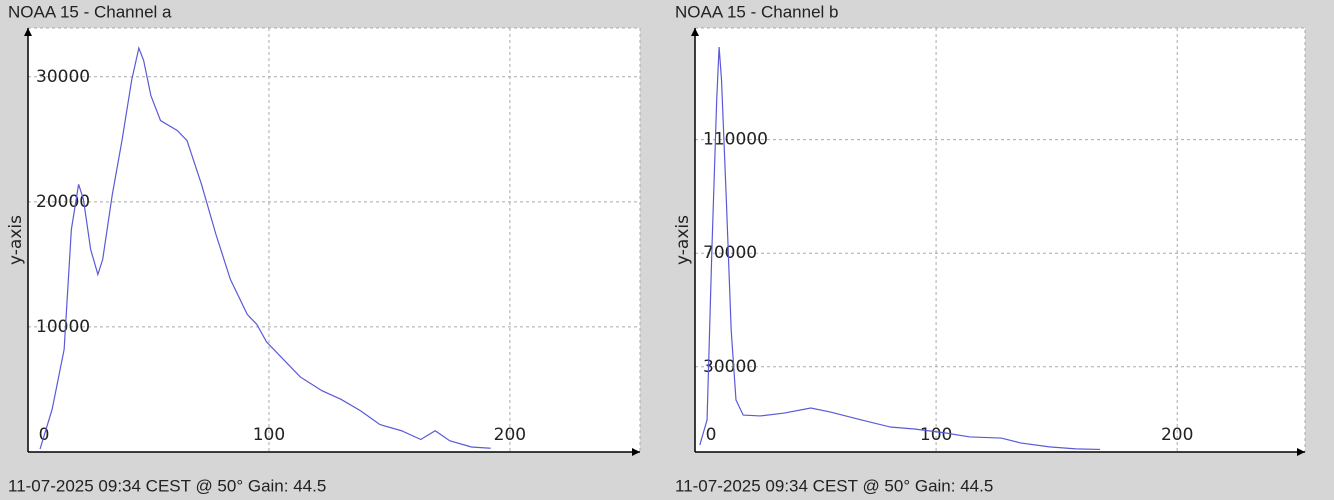 The image size is (1334, 500). What do you see at coordinates (711, 435) in the screenshot?
I see `x-tick-label: 0` at bounding box center [711, 435].